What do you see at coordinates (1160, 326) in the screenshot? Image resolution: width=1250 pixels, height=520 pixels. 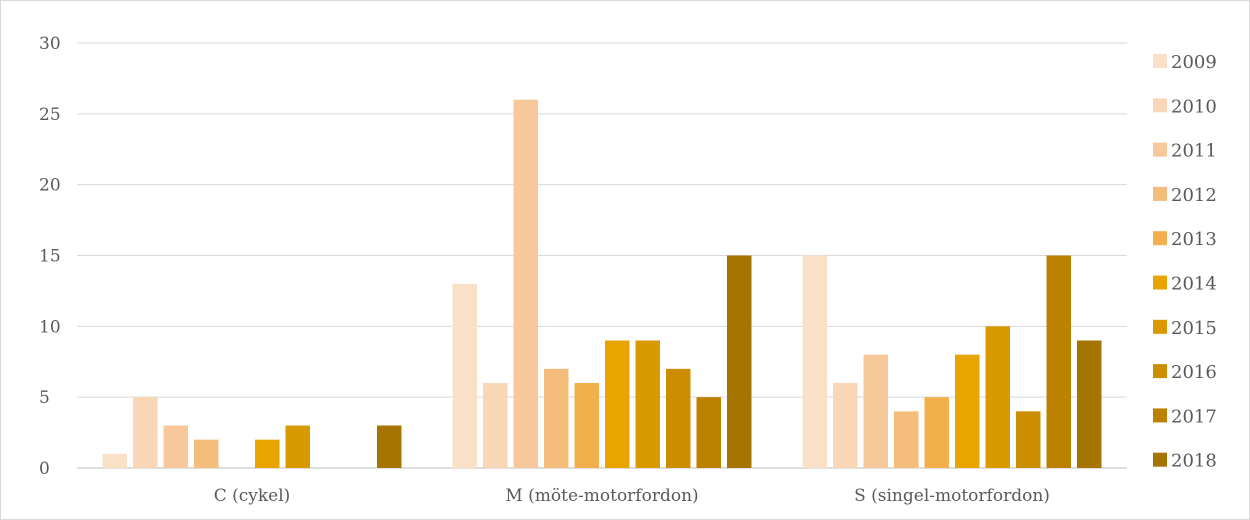 I see `legend-swatch-2015` at bounding box center [1160, 326].